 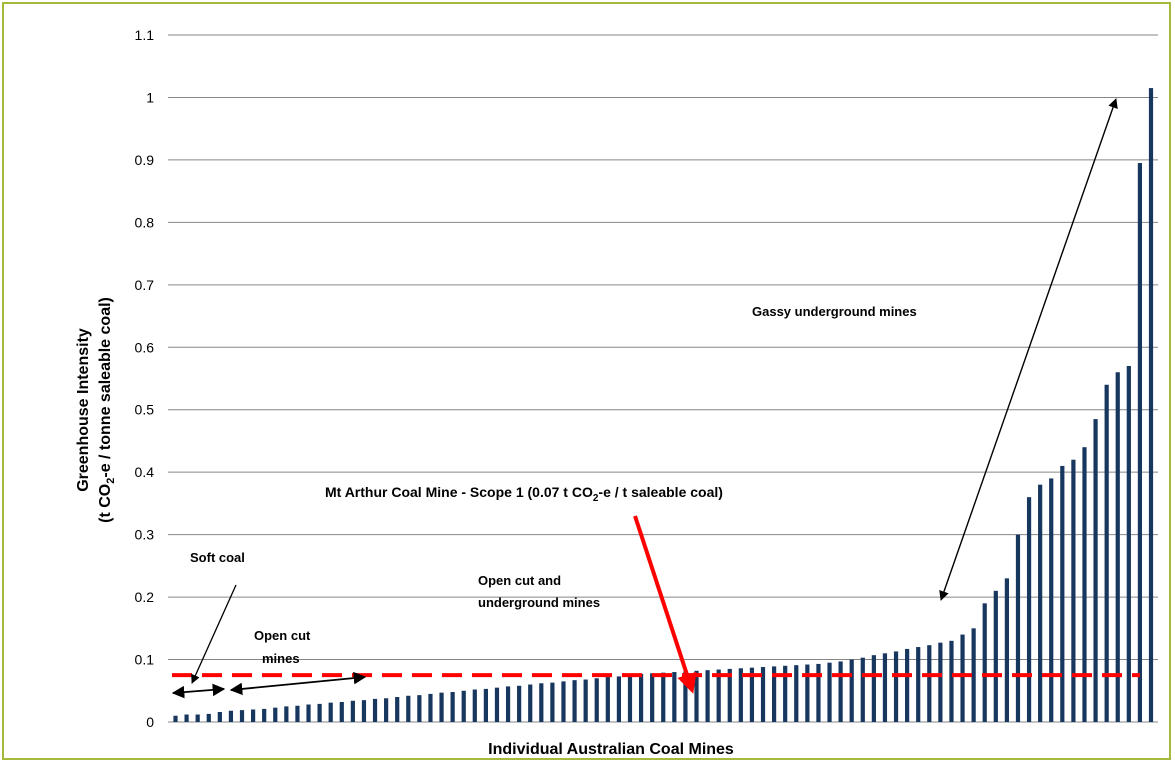 I want to click on annotation-mixed-line2: underground mines, so click(x=539, y=602).